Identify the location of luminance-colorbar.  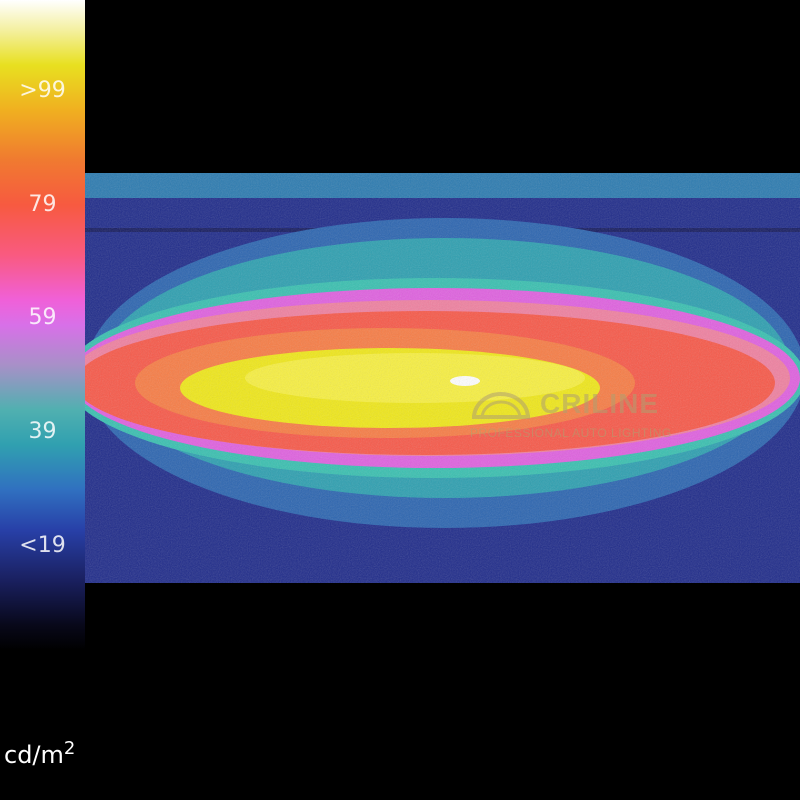
(42, 325).